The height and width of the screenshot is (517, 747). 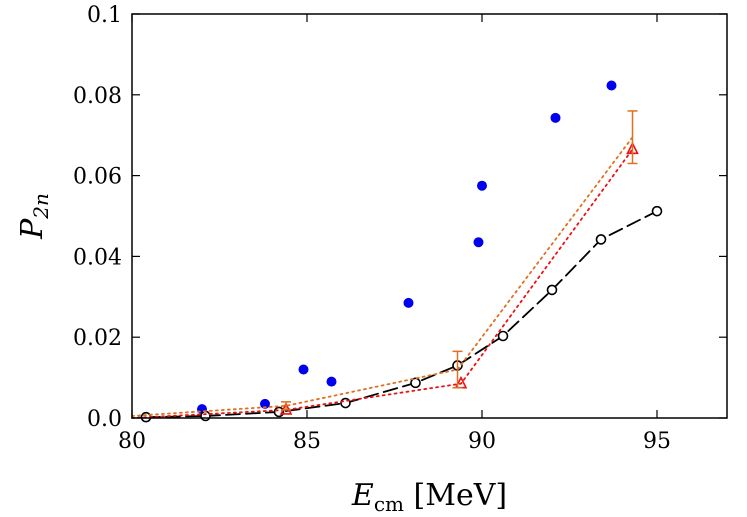 I want to click on y-tick-label: 0.04, so click(x=97, y=257).